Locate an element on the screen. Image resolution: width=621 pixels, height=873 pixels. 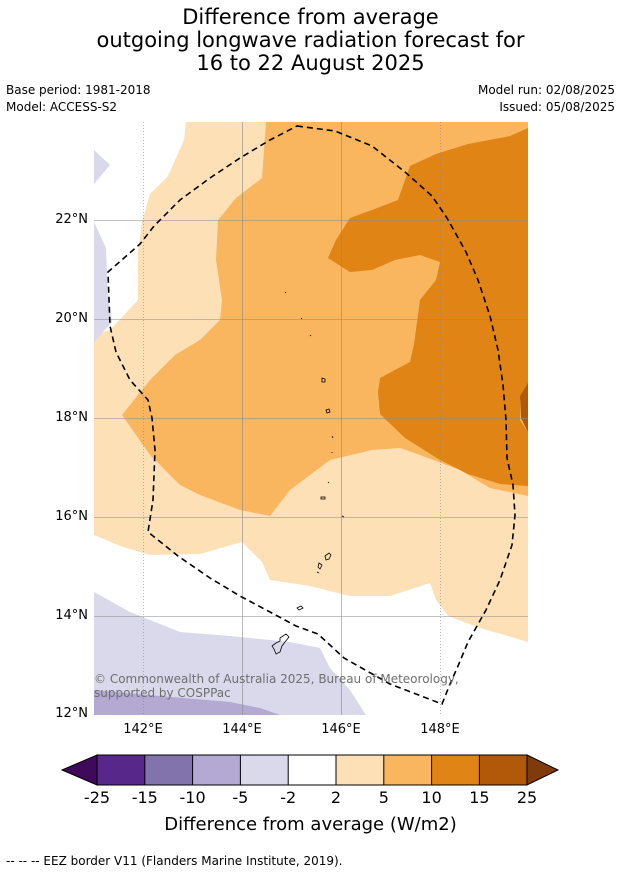
colorbar-tick: -10 is located at coordinates (192, 797).